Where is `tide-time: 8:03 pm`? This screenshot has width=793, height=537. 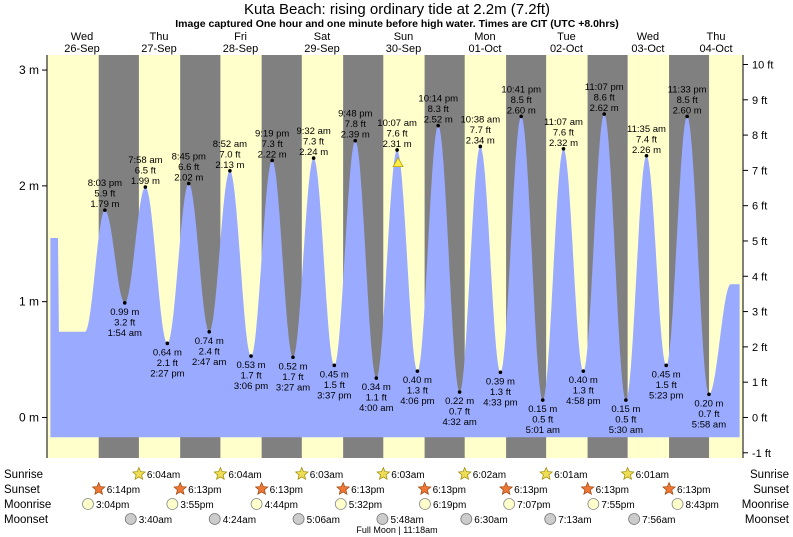 tide-time: 8:03 pm is located at coordinates (105, 183).